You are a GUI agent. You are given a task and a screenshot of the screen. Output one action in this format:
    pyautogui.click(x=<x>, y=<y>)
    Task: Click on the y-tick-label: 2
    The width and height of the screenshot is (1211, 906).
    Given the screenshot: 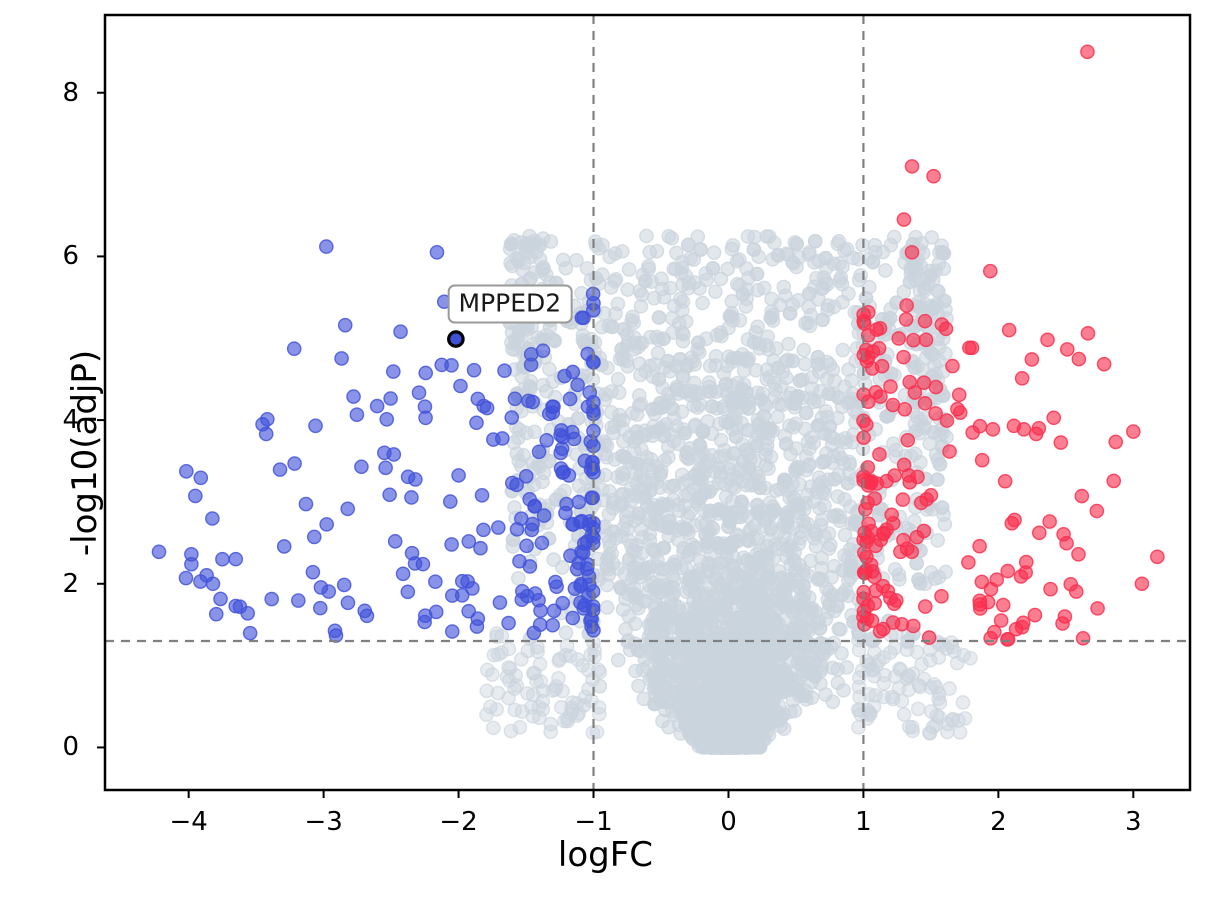 What is the action you would take?
    pyautogui.click(x=70, y=583)
    